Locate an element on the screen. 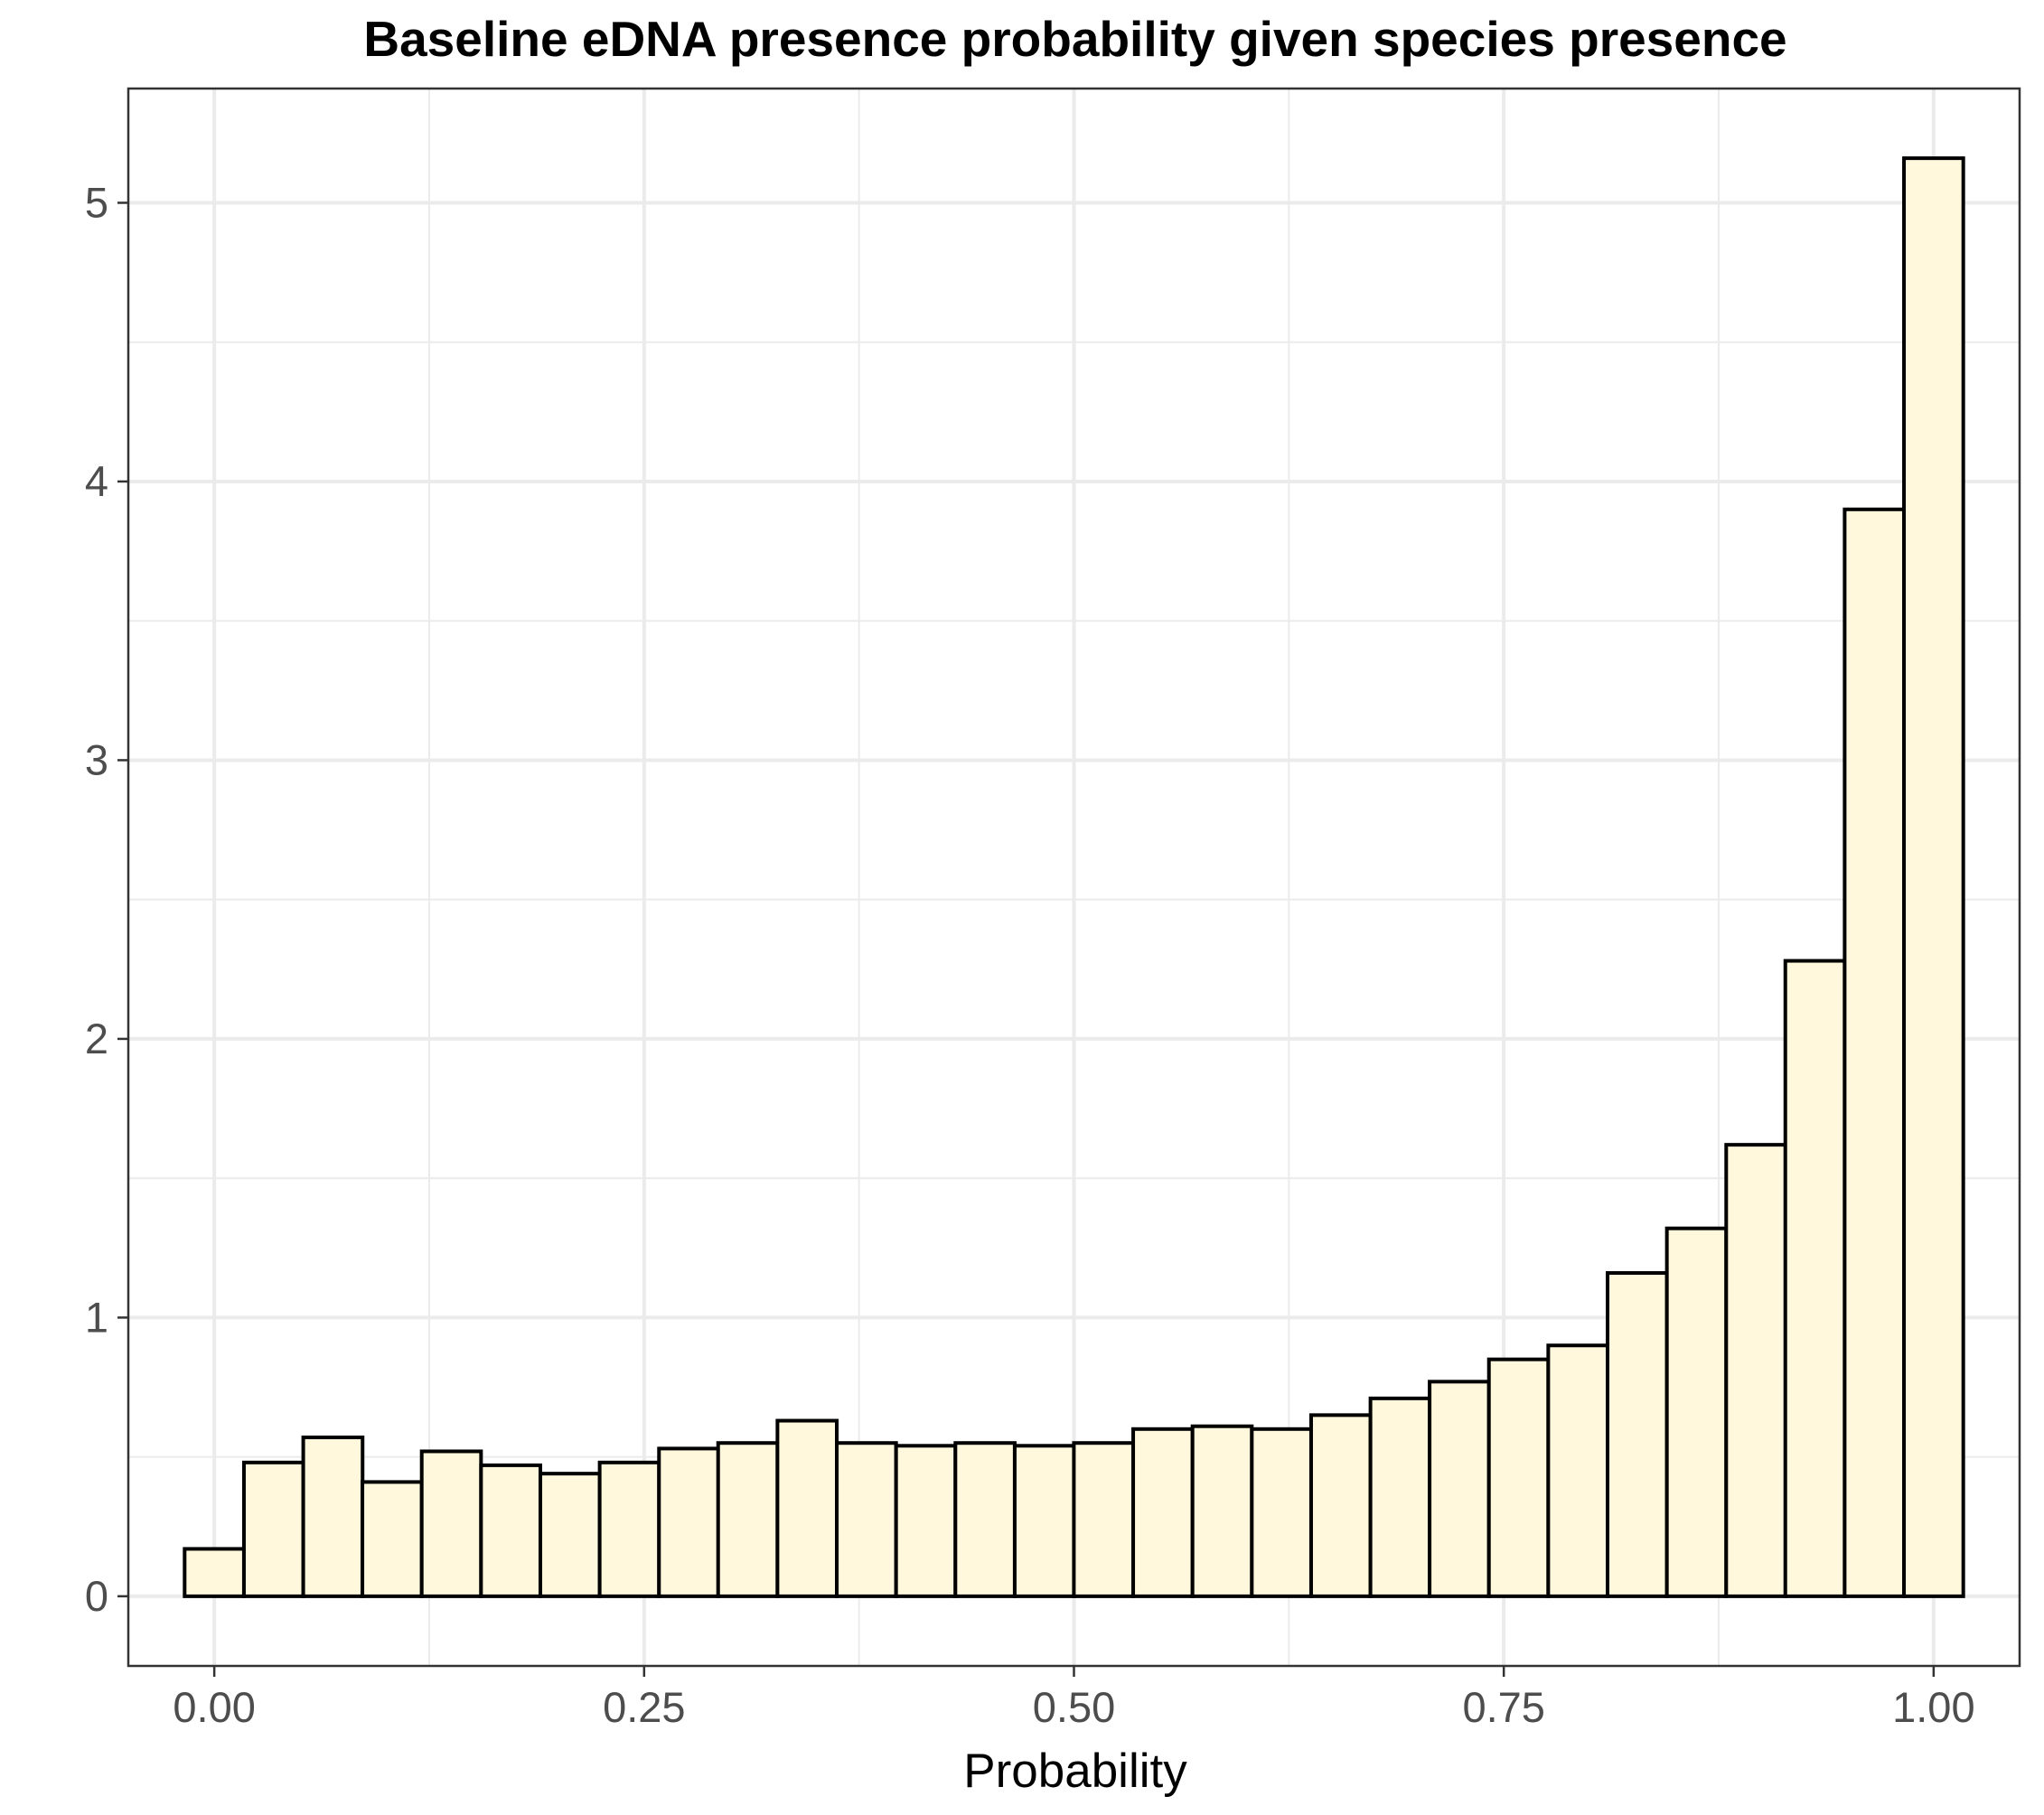  y-tick-label: 1 is located at coordinates (97, 1317).